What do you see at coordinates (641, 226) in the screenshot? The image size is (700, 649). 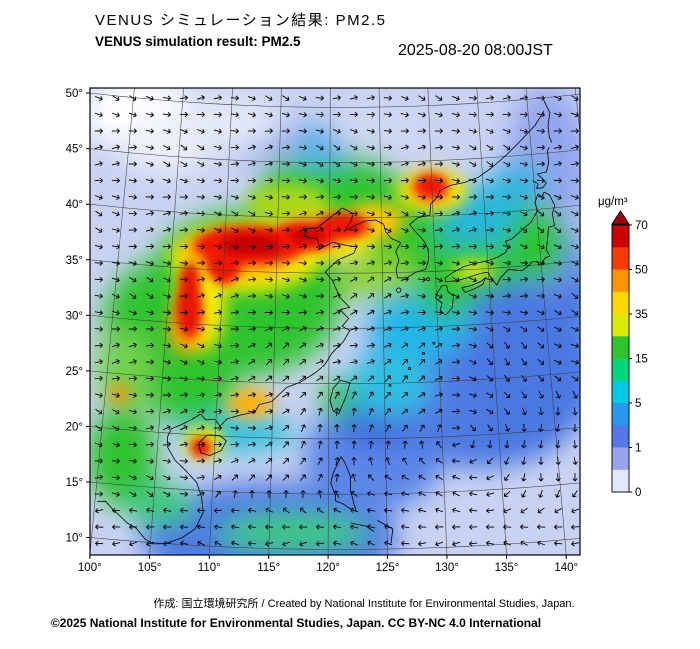 I see `colorbar-tick-label: 70` at bounding box center [641, 226].